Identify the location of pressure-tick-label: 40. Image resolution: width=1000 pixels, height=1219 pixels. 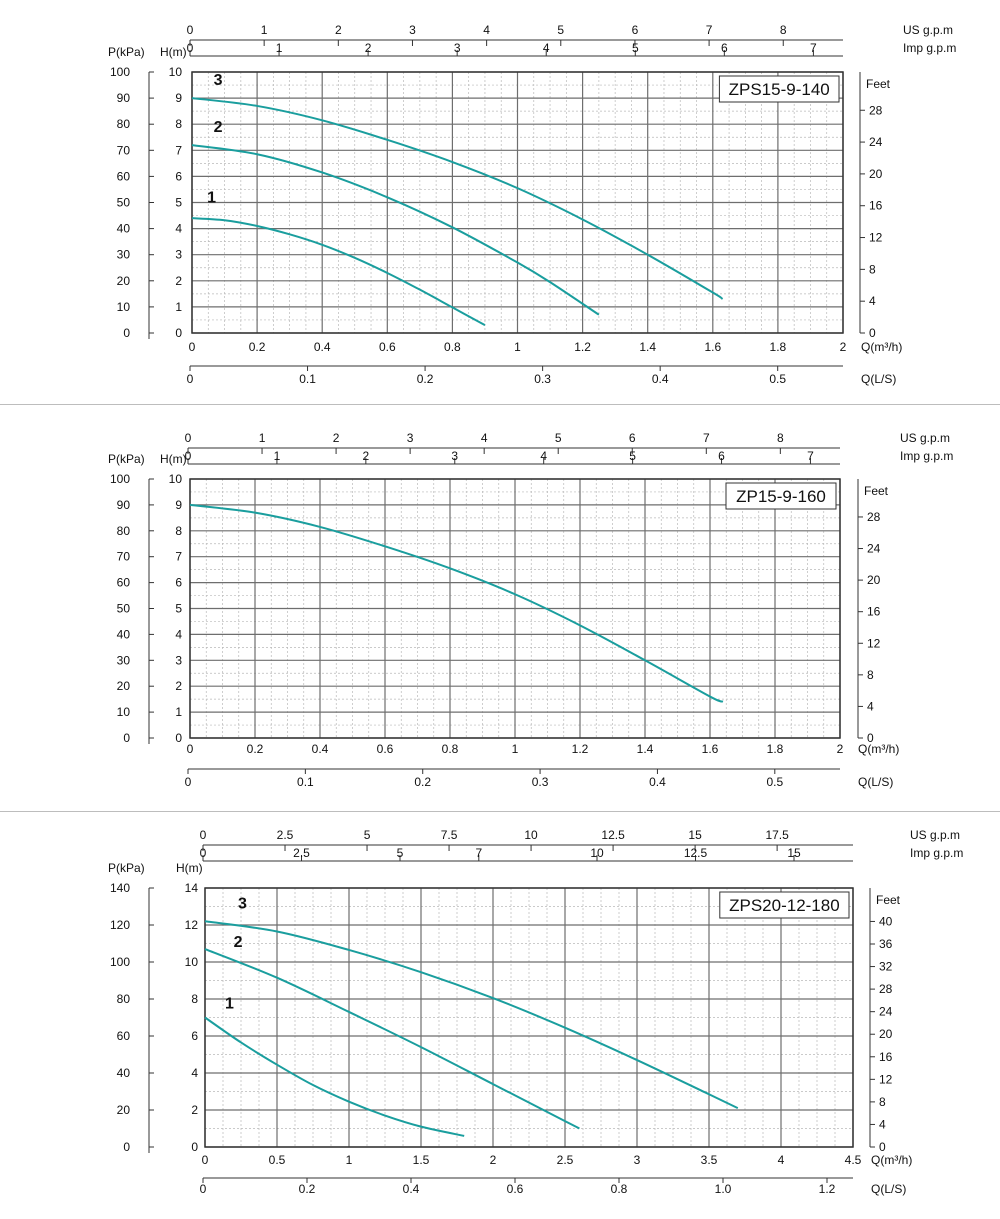
(124, 1073).